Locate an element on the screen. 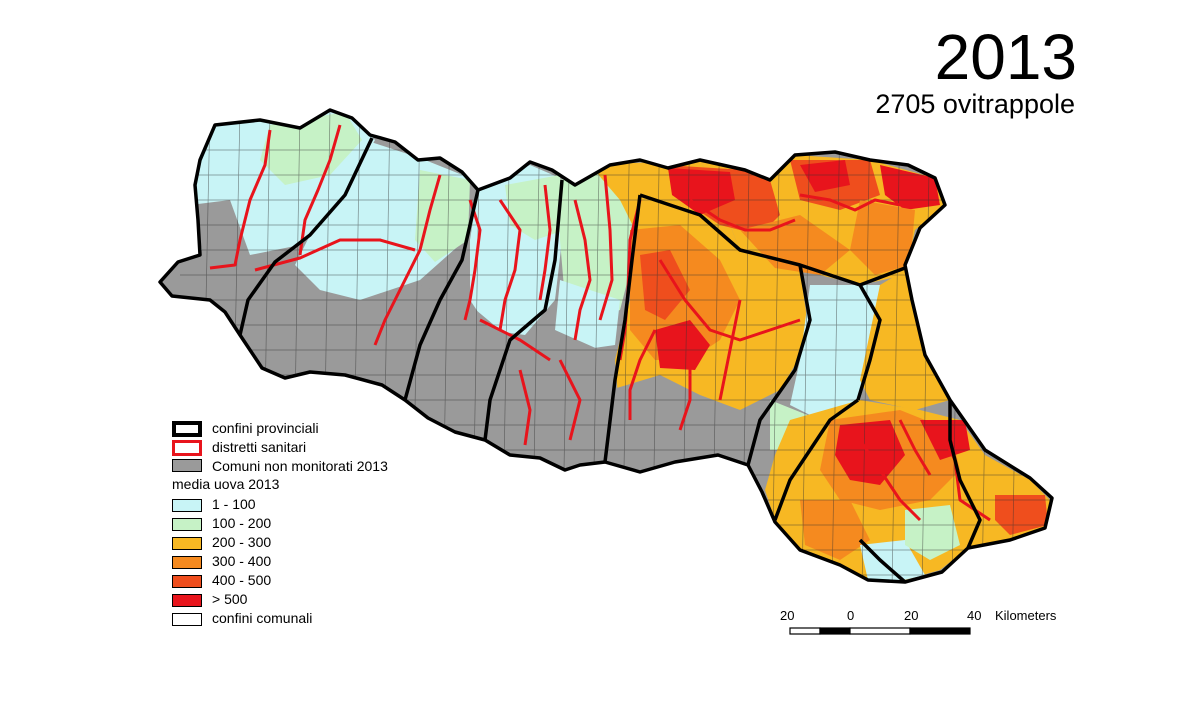 The height and width of the screenshot is (713, 1200). legend-heading: media uova 2013 is located at coordinates (226, 484).